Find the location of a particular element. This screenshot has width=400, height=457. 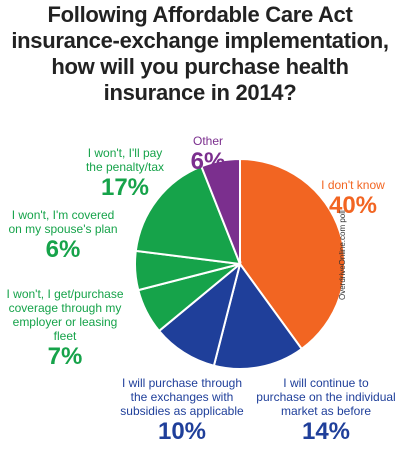

slice-percent: 10% is located at coordinates (182, 431).